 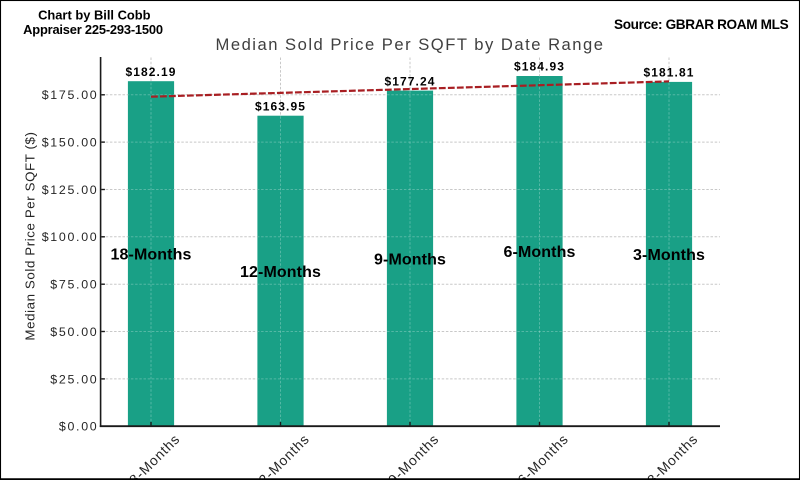 What do you see at coordinates (280, 272) in the screenshot?
I see `svg-text: 12-Months` at bounding box center [280, 272].